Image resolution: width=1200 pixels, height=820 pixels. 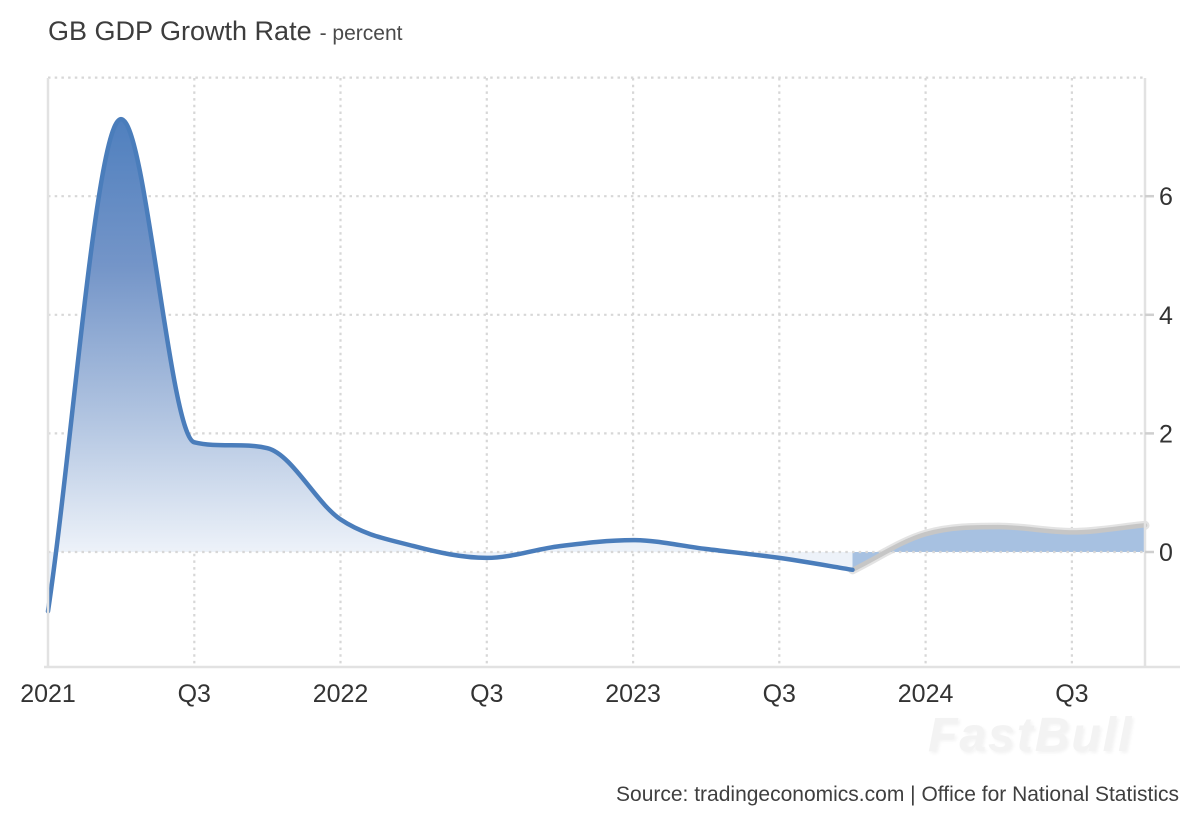 What do you see at coordinates (1166, 553) in the screenshot?
I see `y-tick-label: 0` at bounding box center [1166, 553].